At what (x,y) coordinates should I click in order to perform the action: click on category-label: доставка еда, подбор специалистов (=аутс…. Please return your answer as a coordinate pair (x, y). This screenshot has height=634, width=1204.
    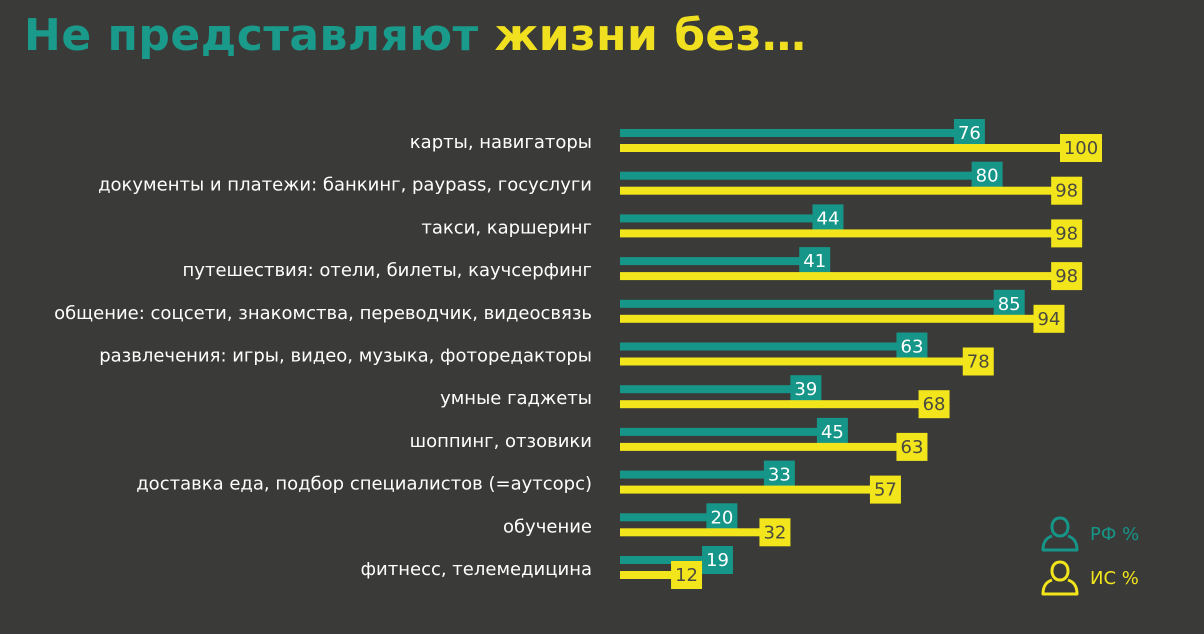
    Looking at the image, I should click on (364, 484).